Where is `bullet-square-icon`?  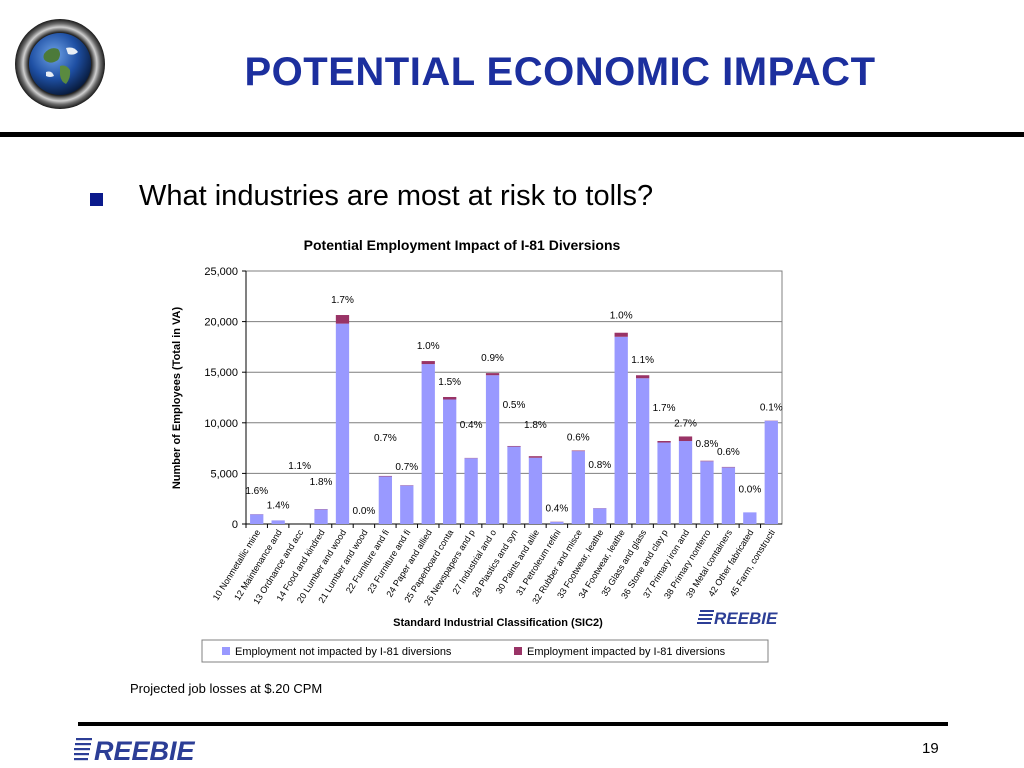
bullet-square-icon is located at coordinates (96, 199).